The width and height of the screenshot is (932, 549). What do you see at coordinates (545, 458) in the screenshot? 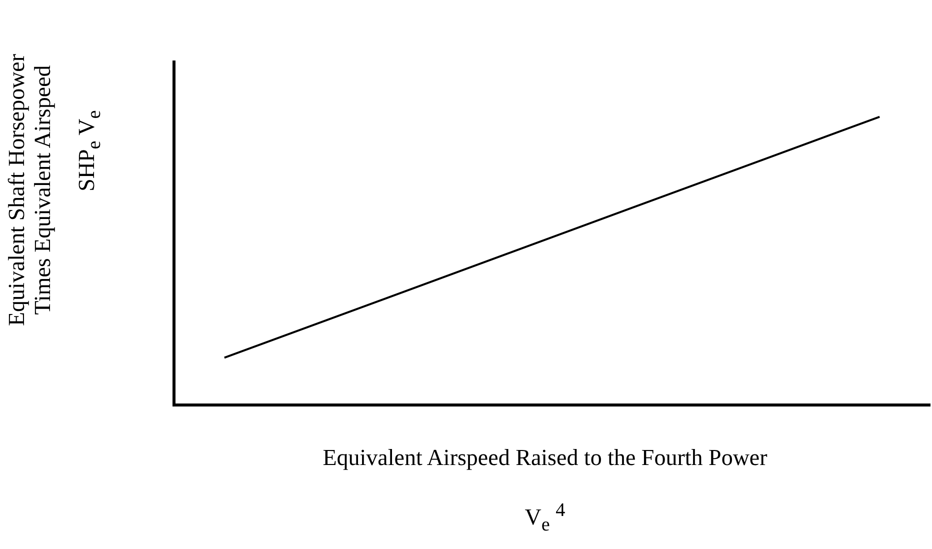
I see `x-axis-title: Equivalent Airspeed Raised to the Fourth Power` at bounding box center [545, 458].